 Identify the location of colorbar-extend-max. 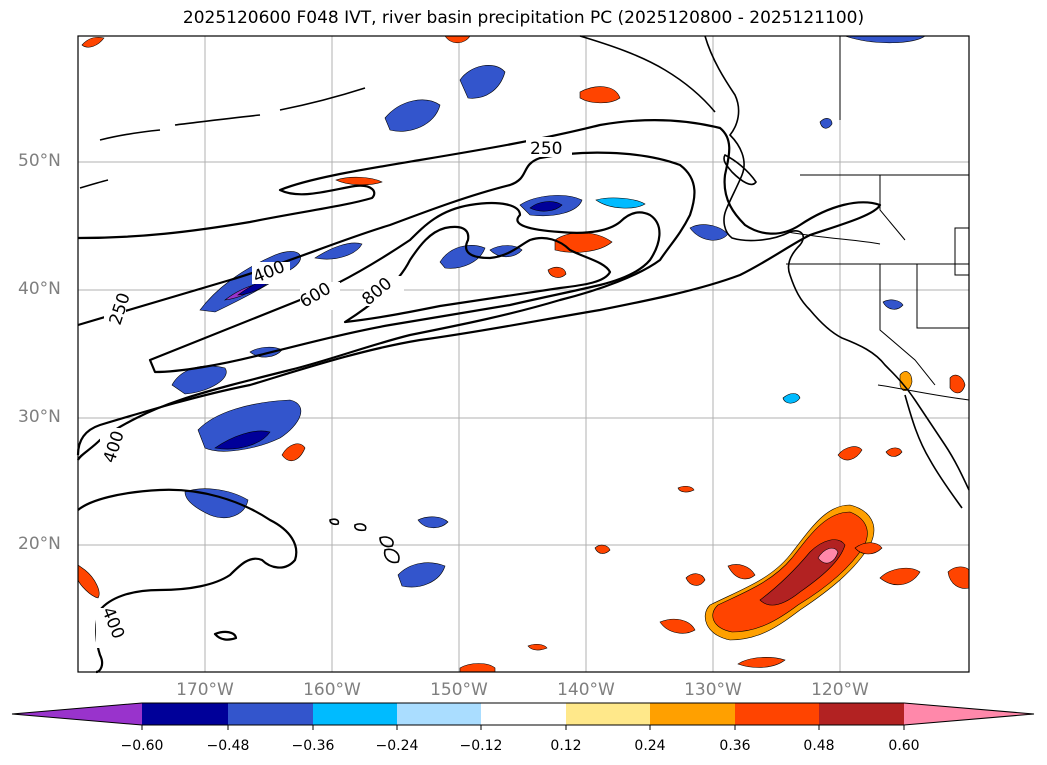
(969, 714).